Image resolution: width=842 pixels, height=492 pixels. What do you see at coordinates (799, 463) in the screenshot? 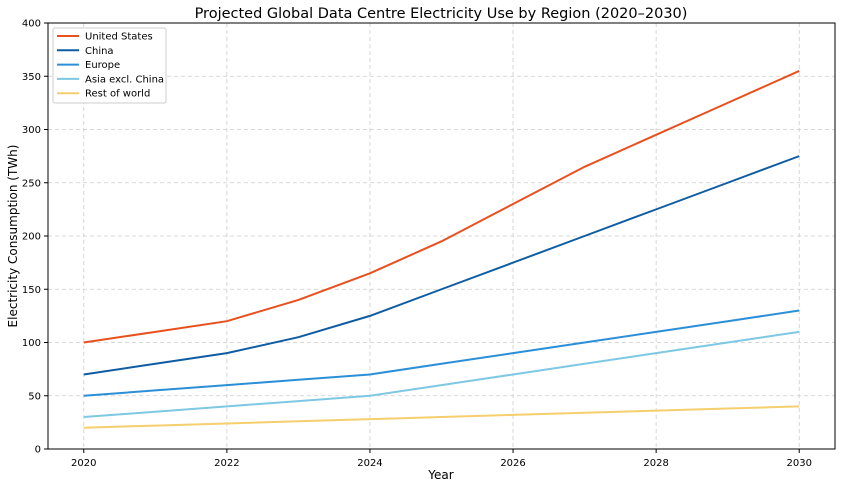
I see `x-tick-label: 2030` at bounding box center [799, 463].